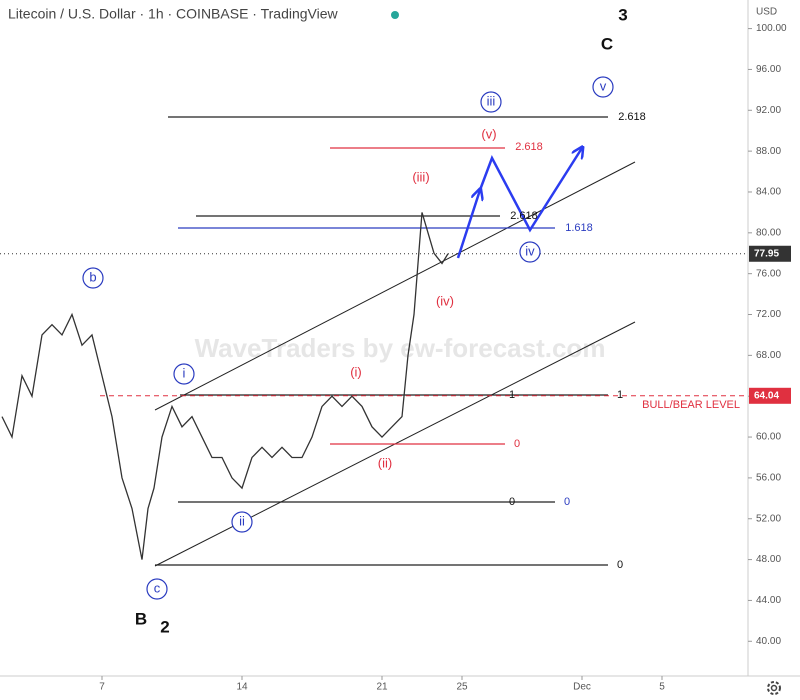  Describe the element at coordinates (662, 687) in the screenshot. I see `x-tick-label: 5` at that location.